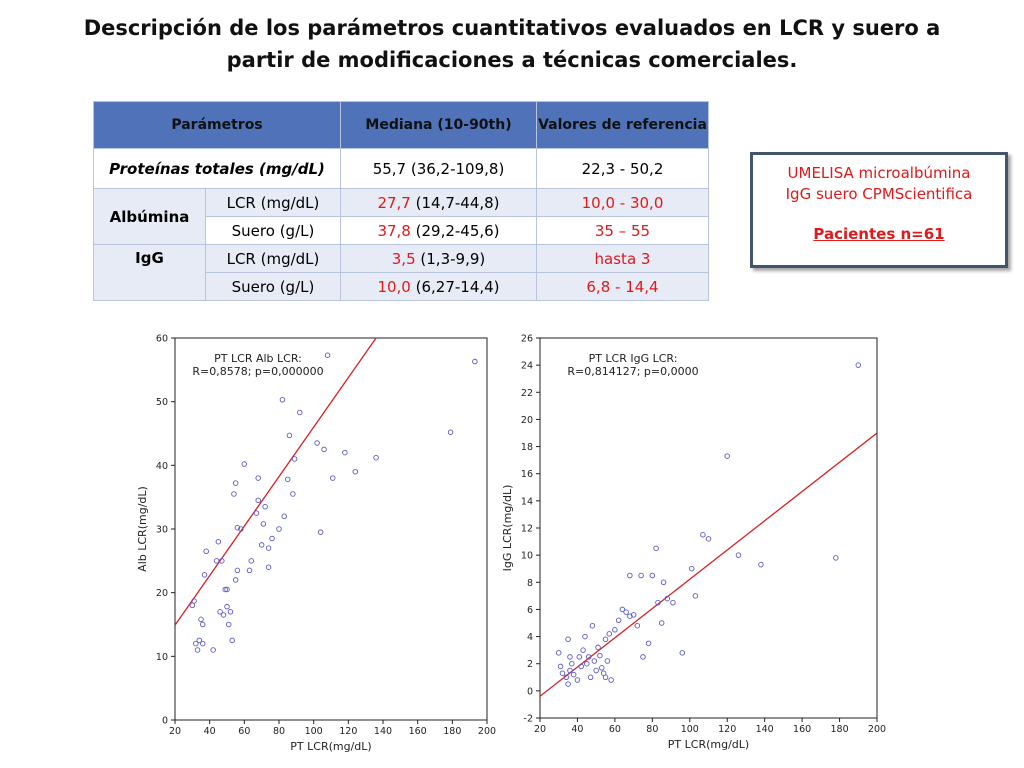 This screenshot has width=1024, height=768. Describe the element at coordinates (487, 731) in the screenshot. I see `x-tick-label: 200` at that location.